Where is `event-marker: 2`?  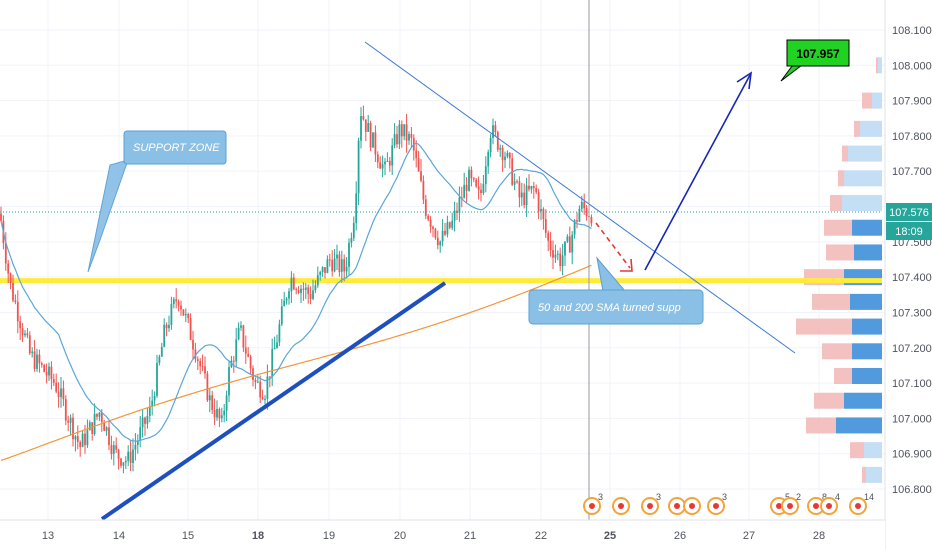 event-marker: 2 is located at coordinates (791, 503).